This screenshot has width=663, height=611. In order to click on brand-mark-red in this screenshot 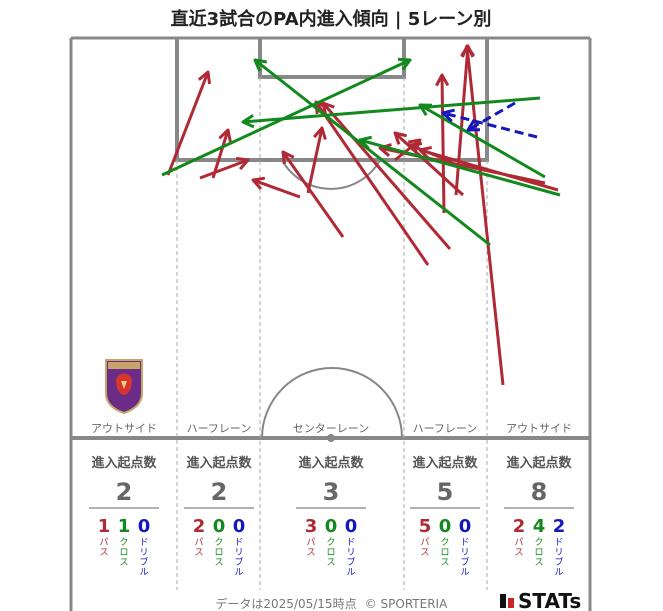, I will do `click(511, 603)`.